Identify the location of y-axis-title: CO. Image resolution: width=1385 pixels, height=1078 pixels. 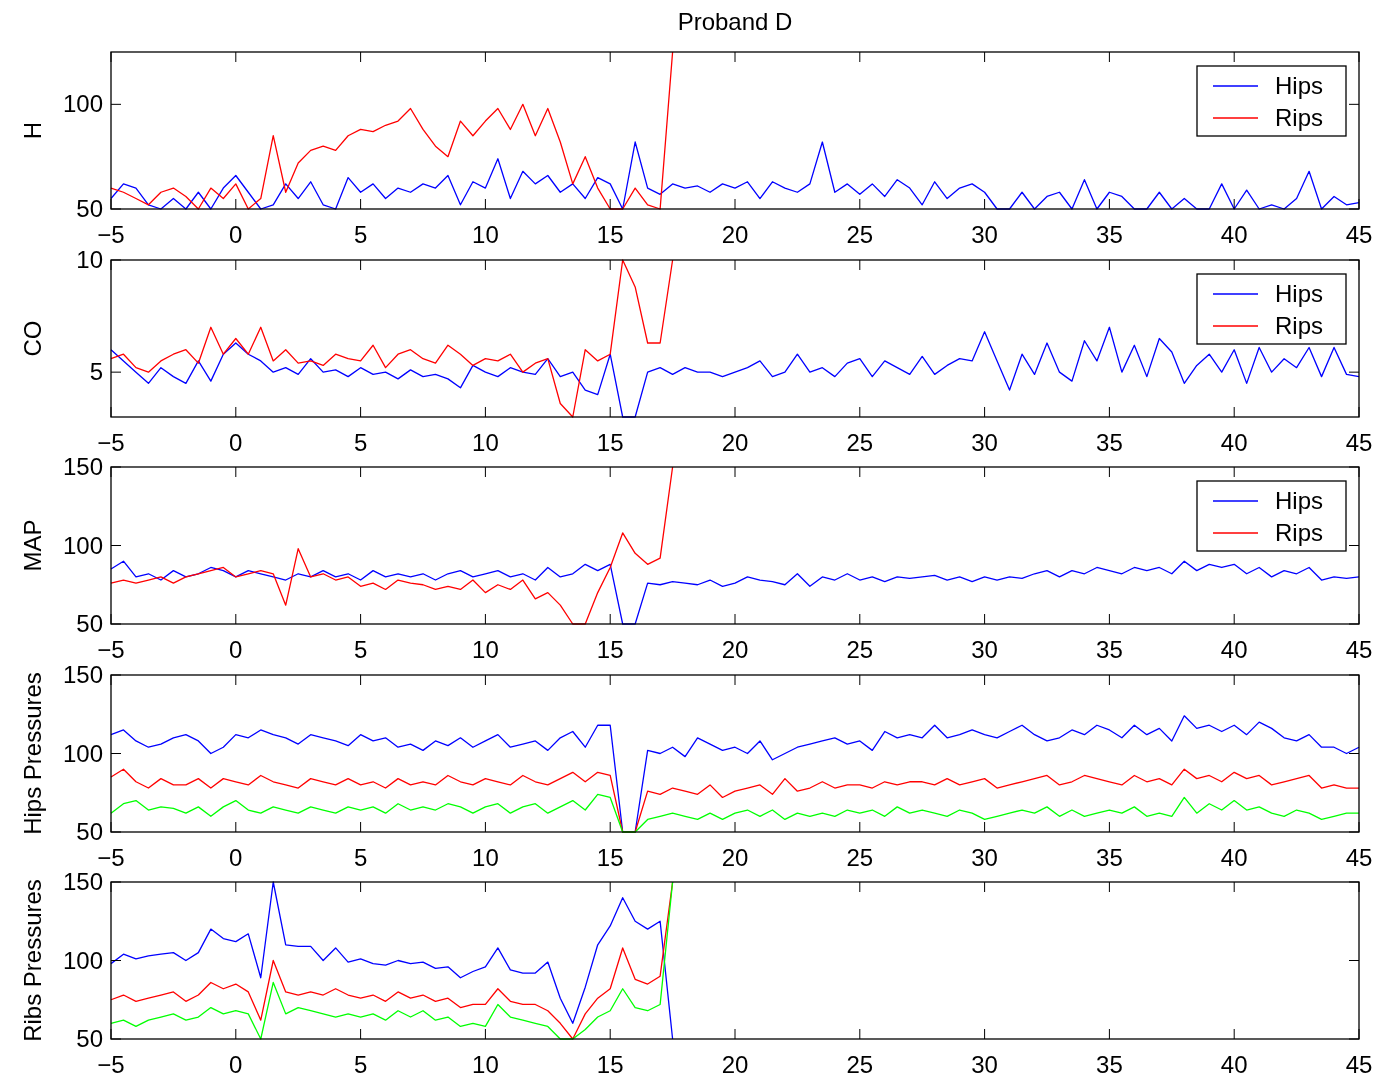
(32, 338).